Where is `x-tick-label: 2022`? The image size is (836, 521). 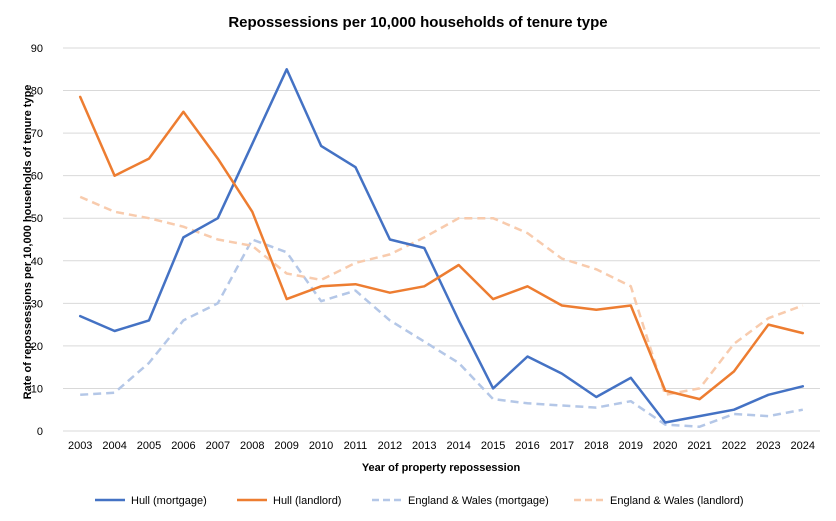 x-tick-label: 2022 is located at coordinates (734, 446).